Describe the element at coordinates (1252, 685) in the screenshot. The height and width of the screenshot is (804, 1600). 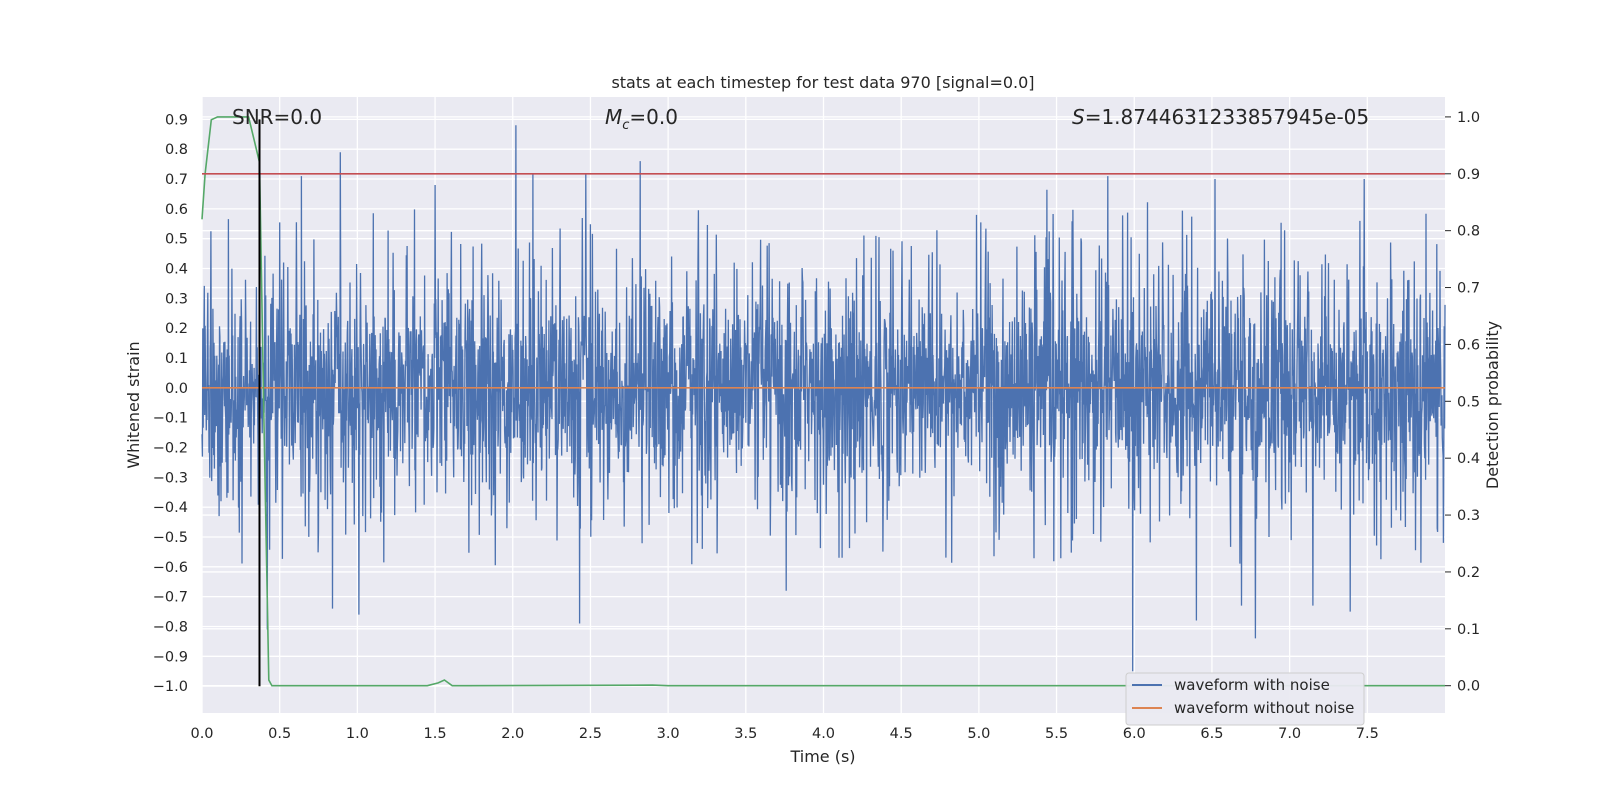
I see `legend-label-noise: waveform with noise` at that location.